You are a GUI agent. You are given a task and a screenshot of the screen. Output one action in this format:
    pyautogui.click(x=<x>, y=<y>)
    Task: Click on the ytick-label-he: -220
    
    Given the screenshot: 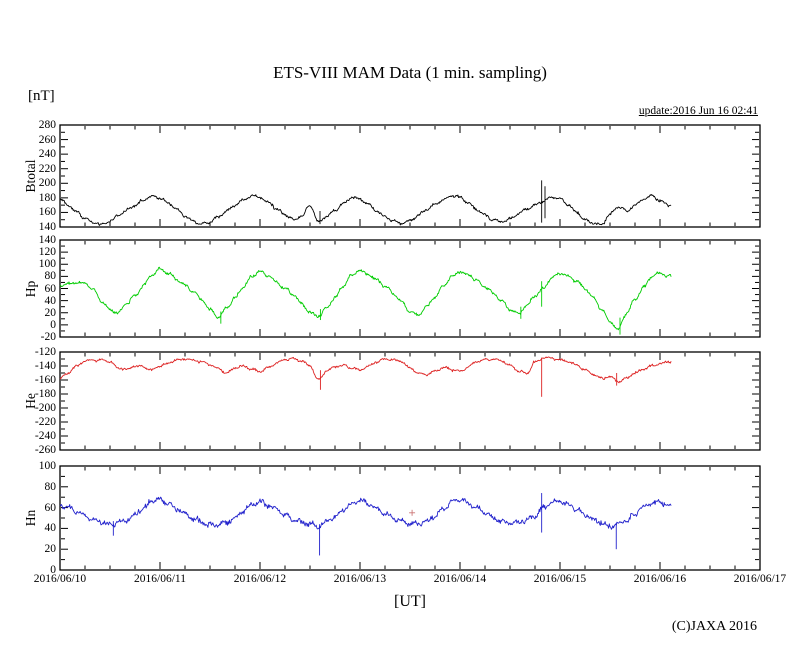 What is the action you would take?
    pyautogui.click(x=45, y=422)
    